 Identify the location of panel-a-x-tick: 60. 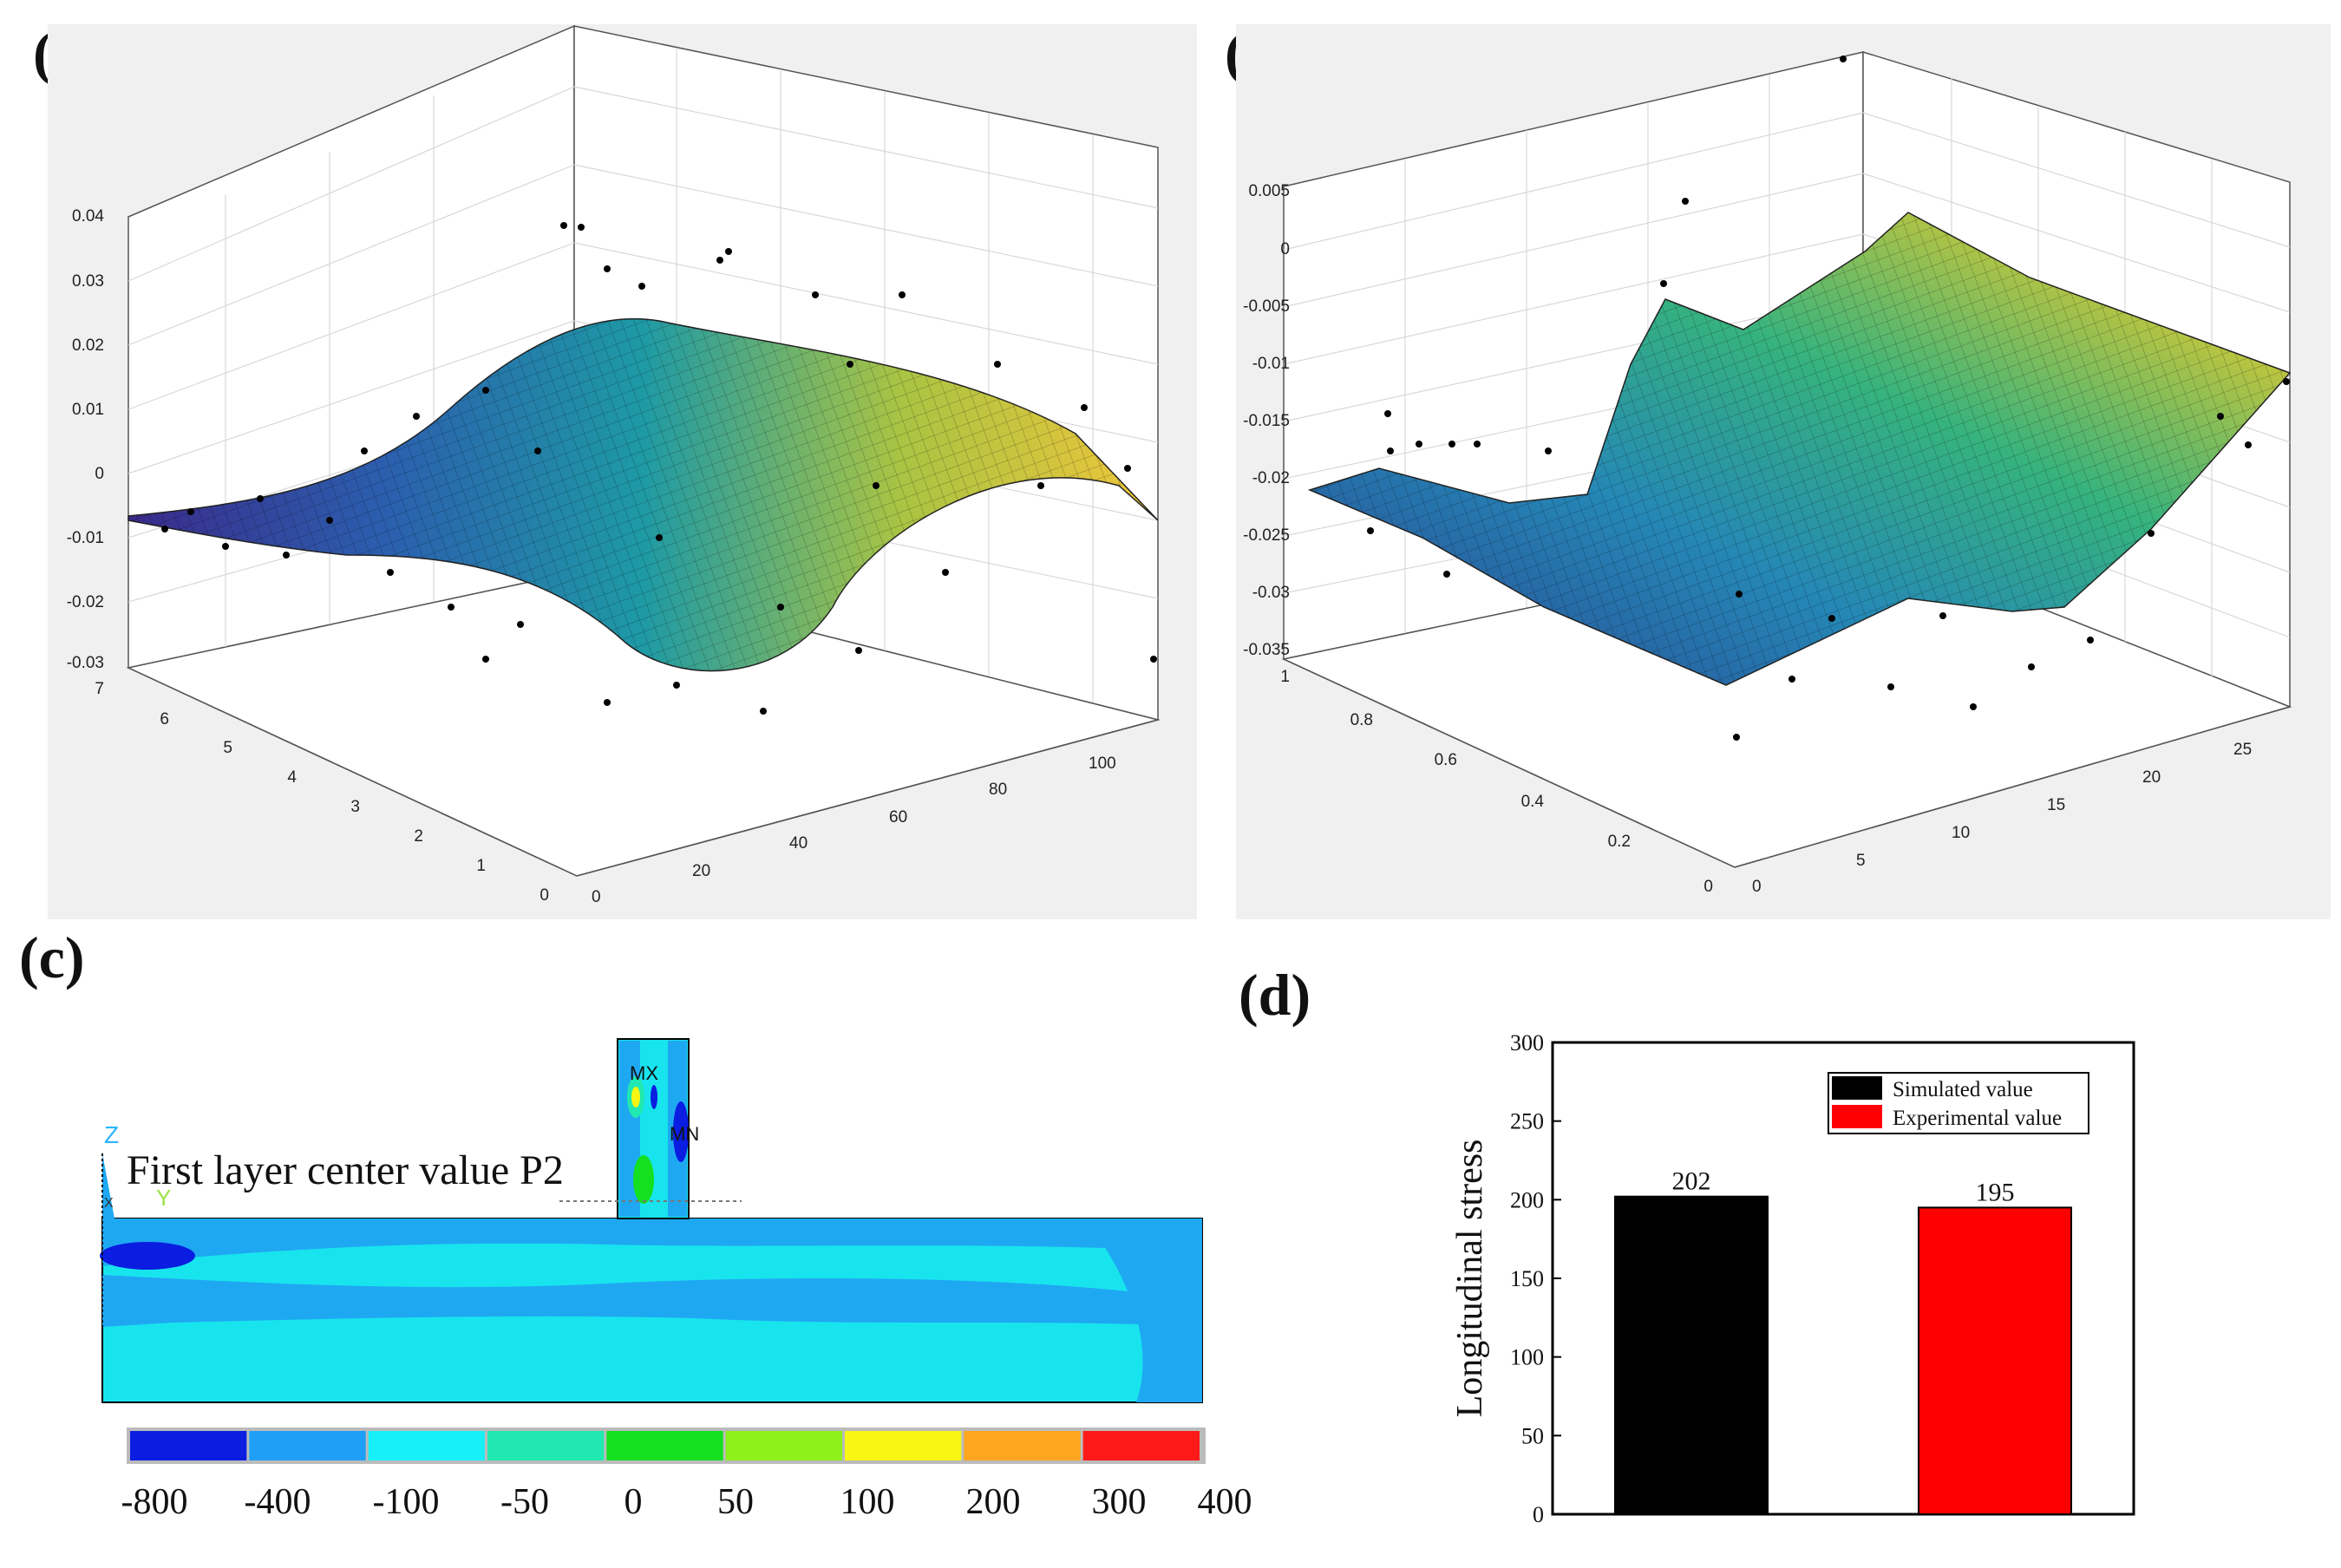
(898, 817).